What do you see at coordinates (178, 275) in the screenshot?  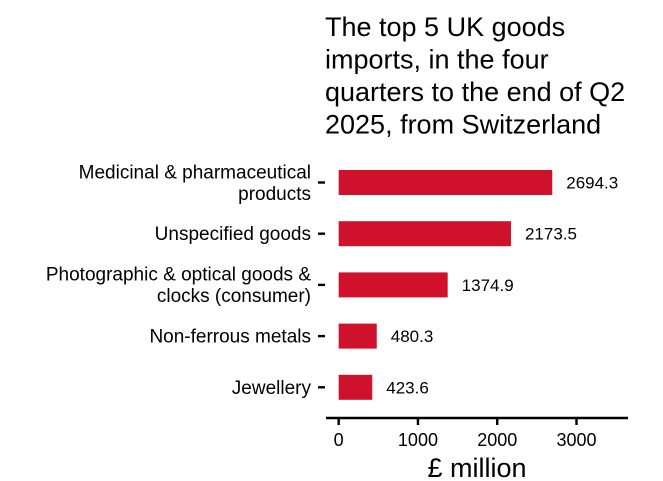 I see `category-label: Photographic & optical goods &` at bounding box center [178, 275].